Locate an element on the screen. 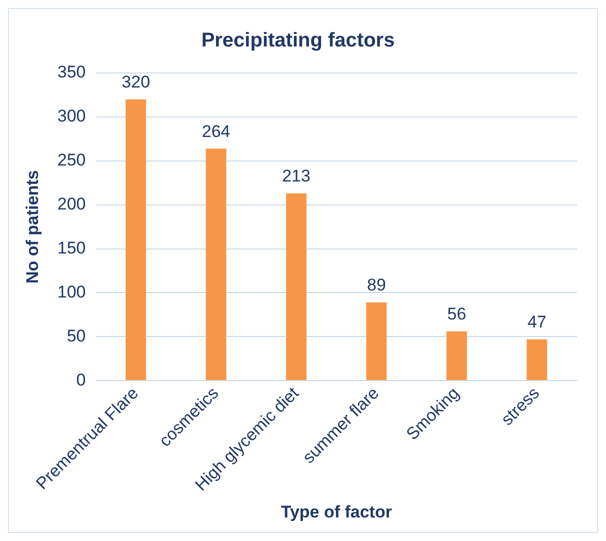  data-label: 320 is located at coordinates (136, 82).